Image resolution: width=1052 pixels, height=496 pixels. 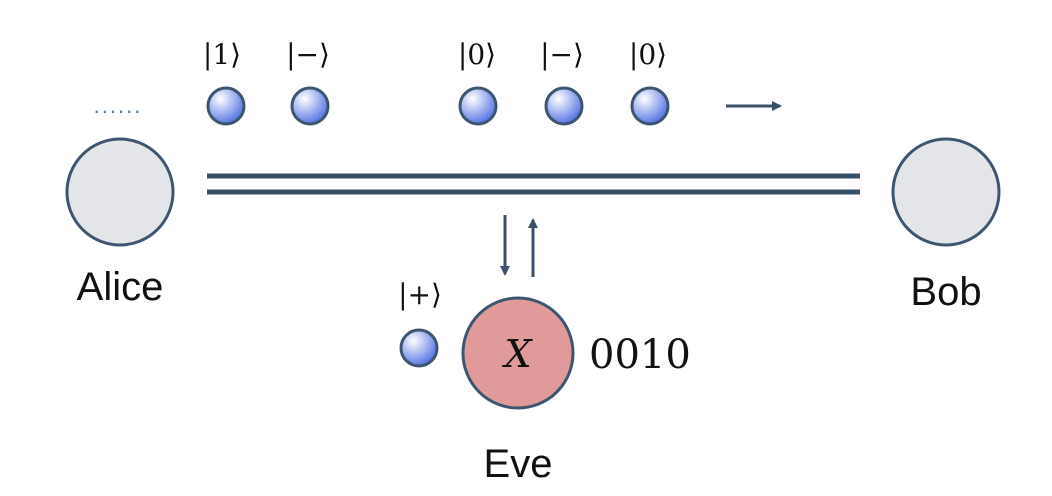 I want to click on bob-label: Bob, so click(x=945, y=292).